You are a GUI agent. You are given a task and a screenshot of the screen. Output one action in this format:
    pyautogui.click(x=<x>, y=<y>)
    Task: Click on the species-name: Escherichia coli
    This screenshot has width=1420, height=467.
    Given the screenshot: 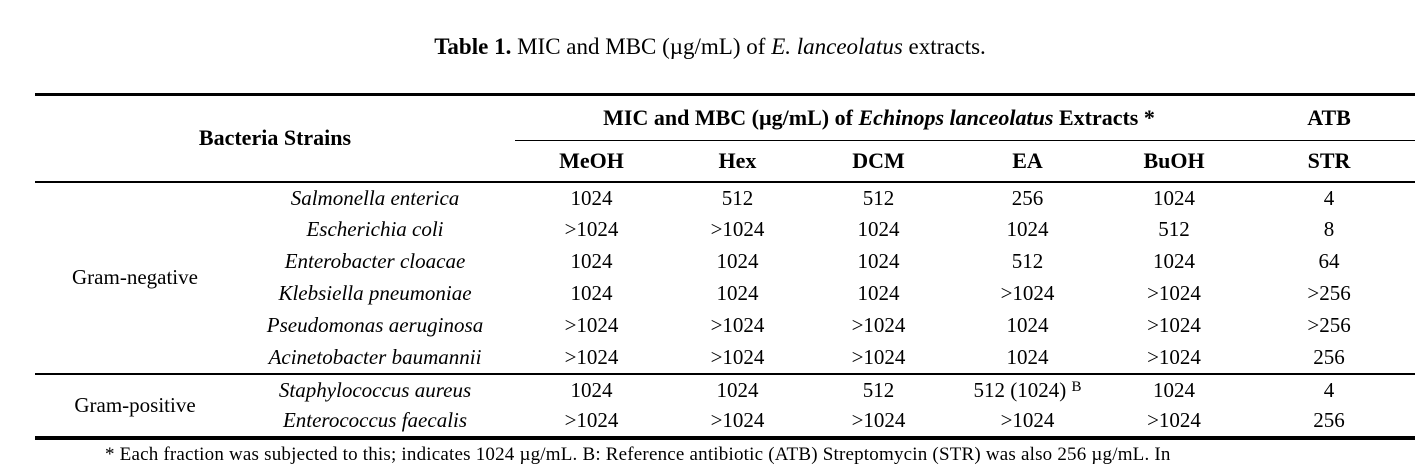 What is the action you would take?
    pyautogui.click(x=375, y=229)
    